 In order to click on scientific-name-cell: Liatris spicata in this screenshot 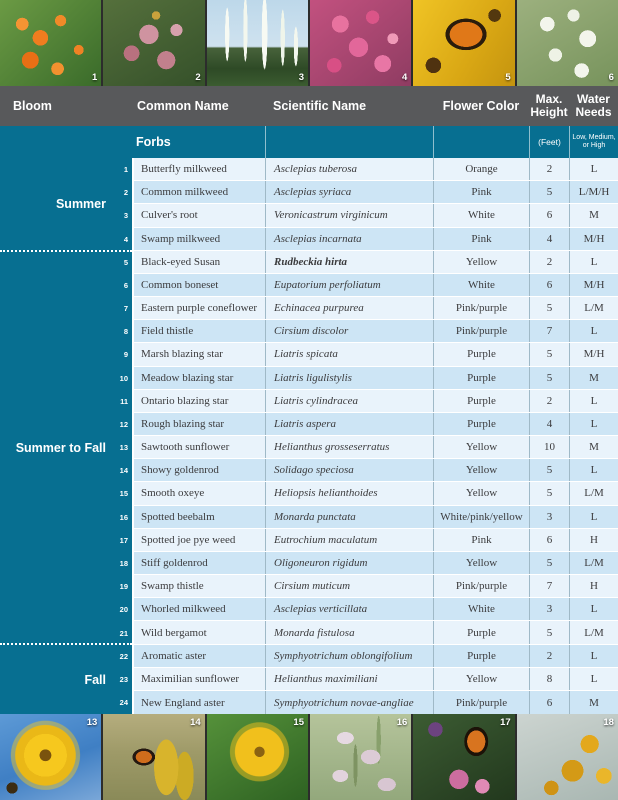, I will do `click(349, 354)`.